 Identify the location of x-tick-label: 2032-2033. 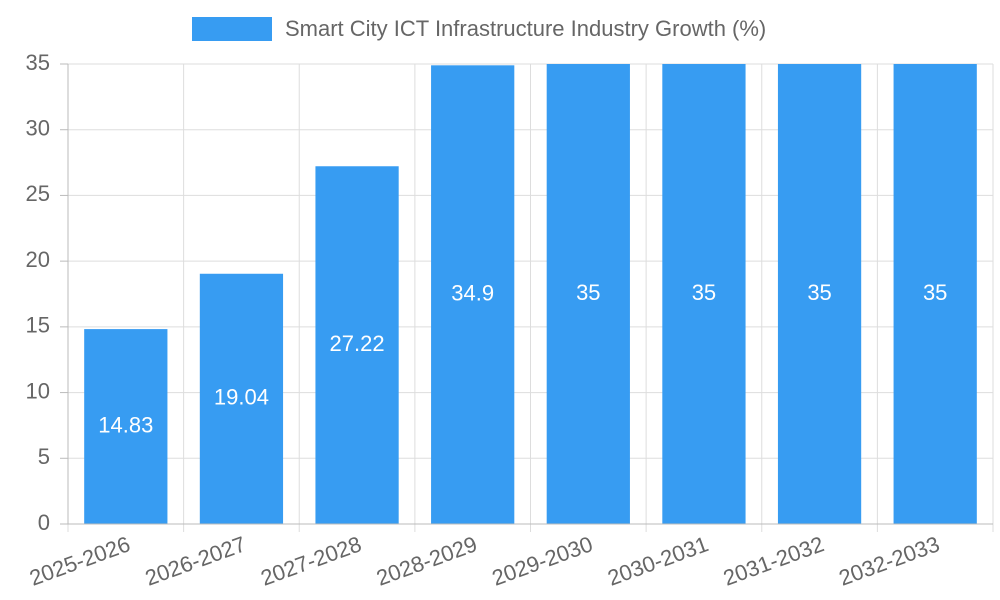
(888, 560).